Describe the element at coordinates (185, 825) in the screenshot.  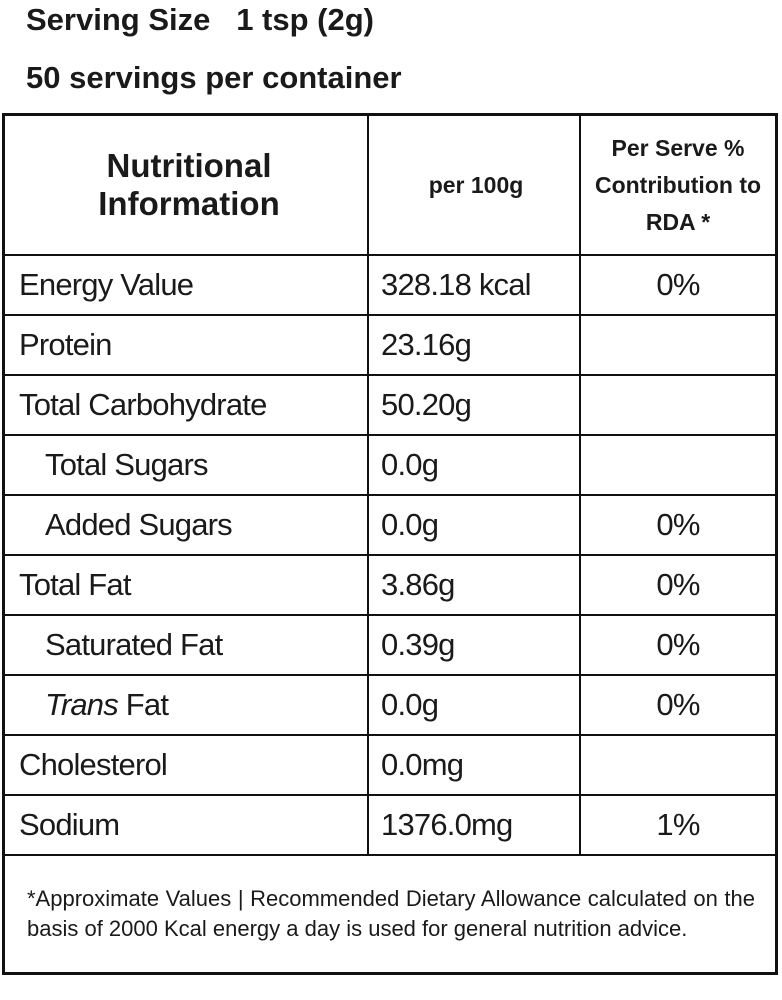
I see `nutrient: Sodium` at that location.